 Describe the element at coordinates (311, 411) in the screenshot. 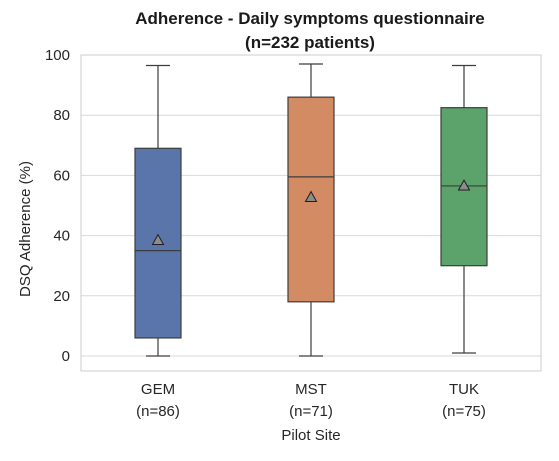

I see `x-tick-n-label-mst: (n=71)` at that location.